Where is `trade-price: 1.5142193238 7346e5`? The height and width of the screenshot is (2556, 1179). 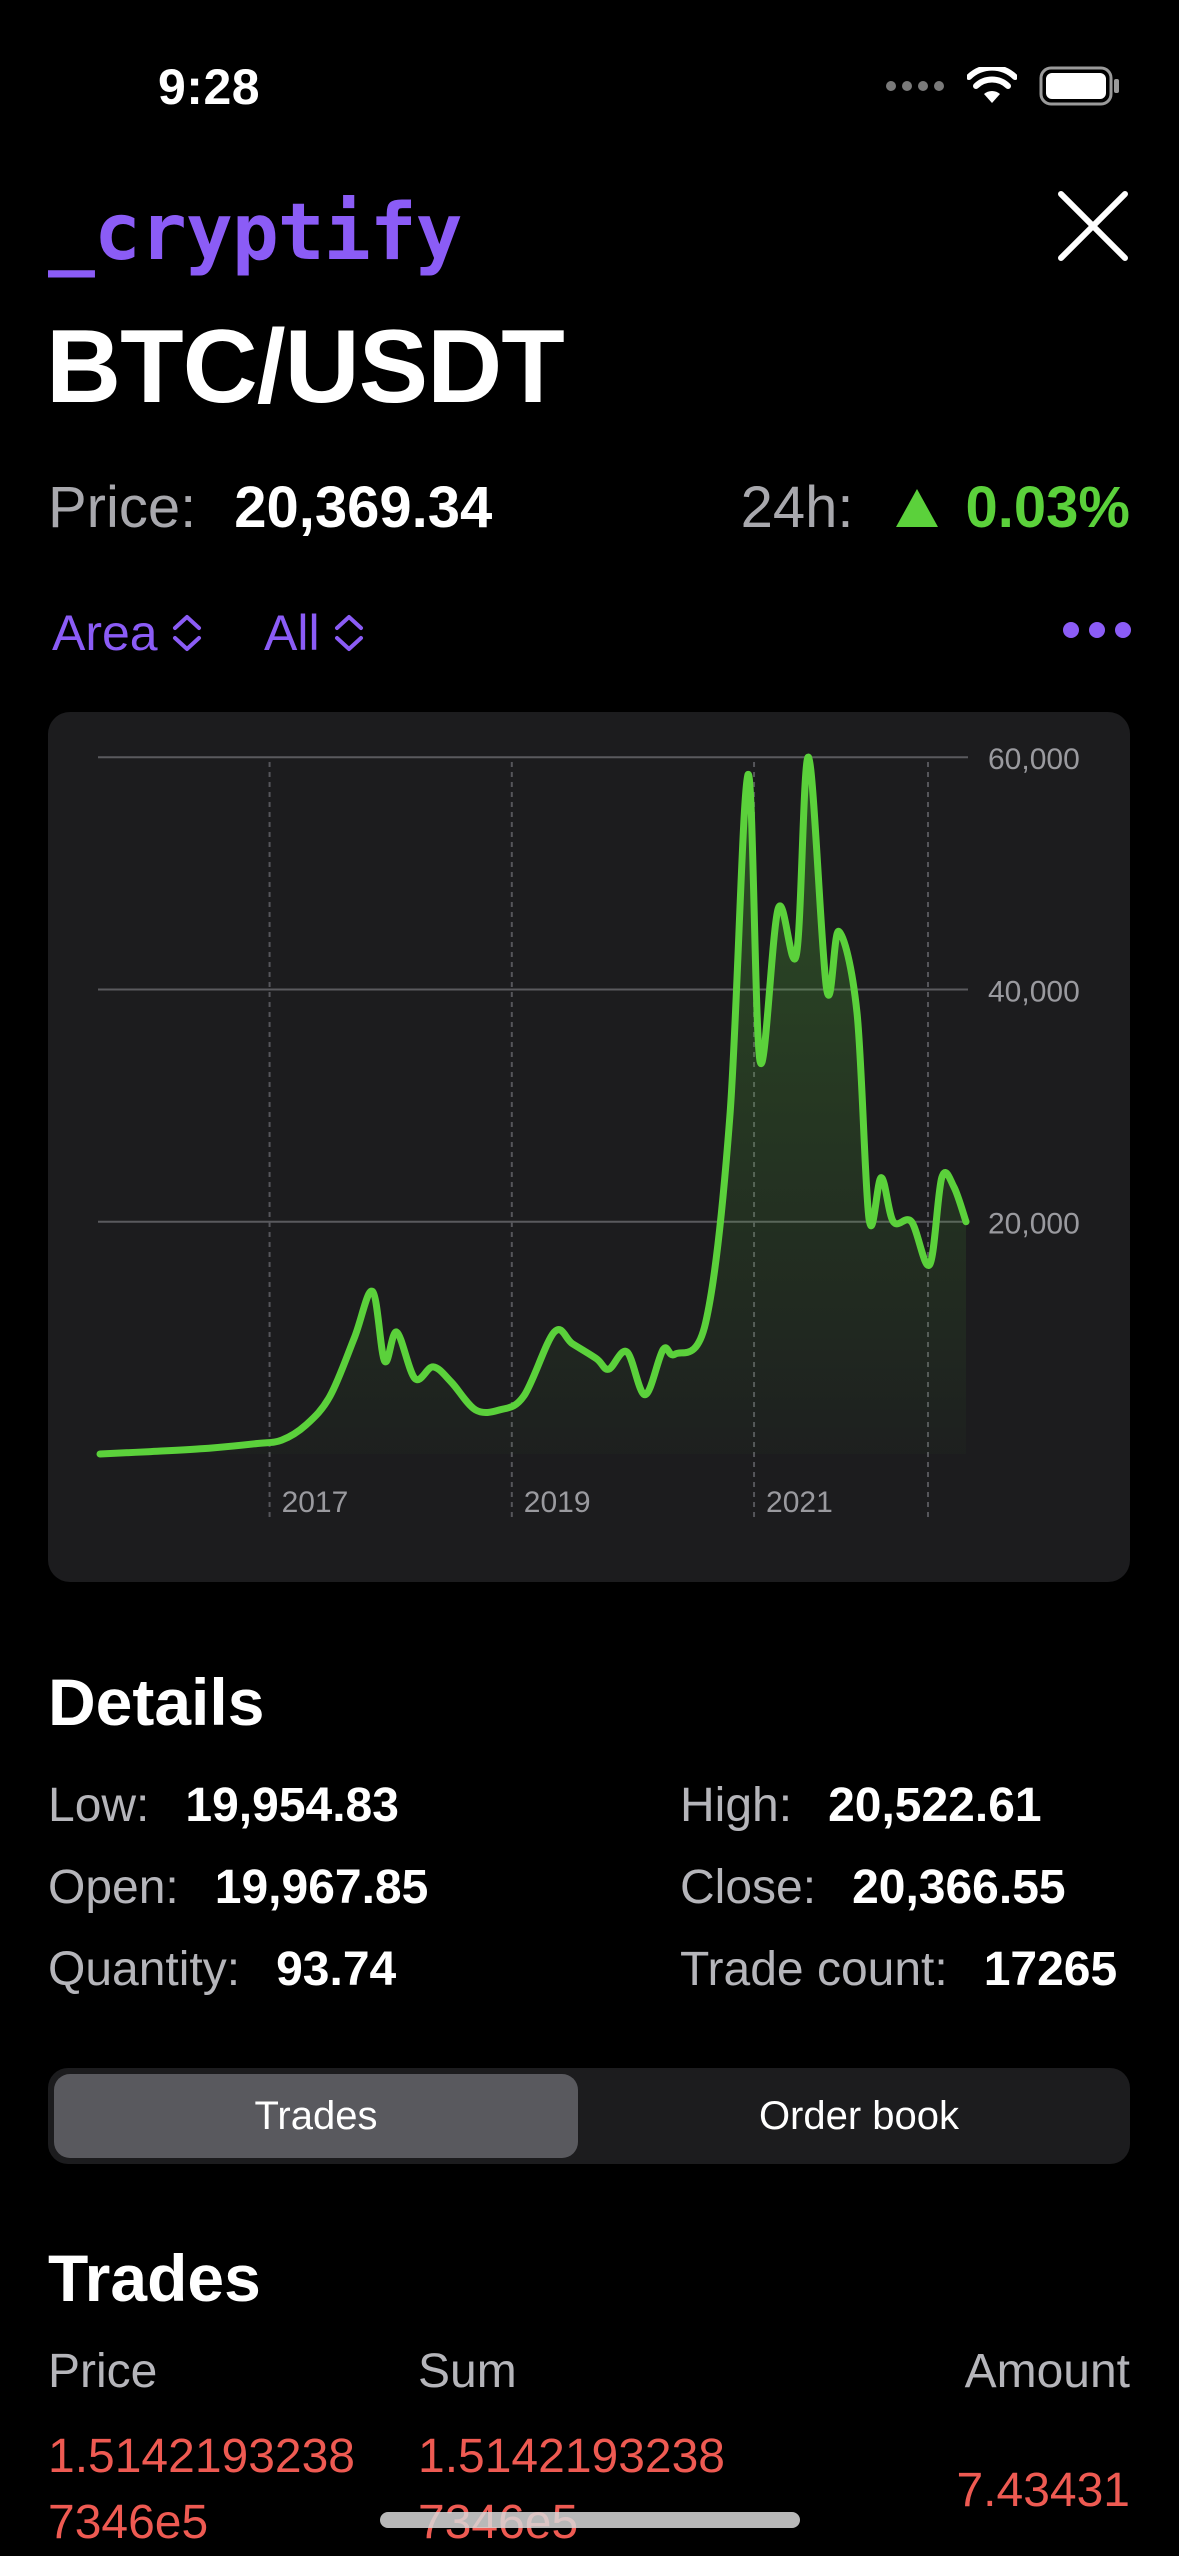 trade-price: 1.5142193238 7346e5 is located at coordinates (201, 2490).